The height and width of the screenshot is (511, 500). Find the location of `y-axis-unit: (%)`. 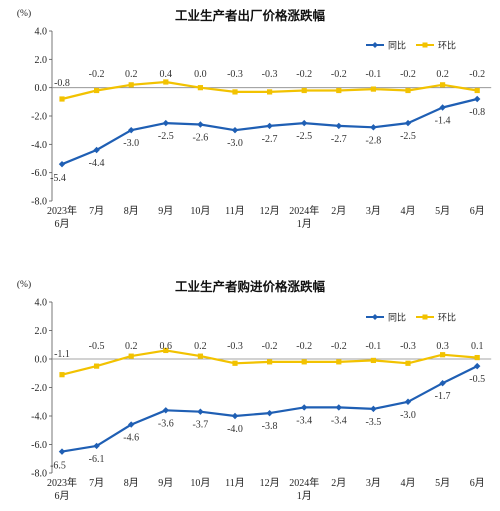

y-axis-unit: (%) is located at coordinates (24, 284).